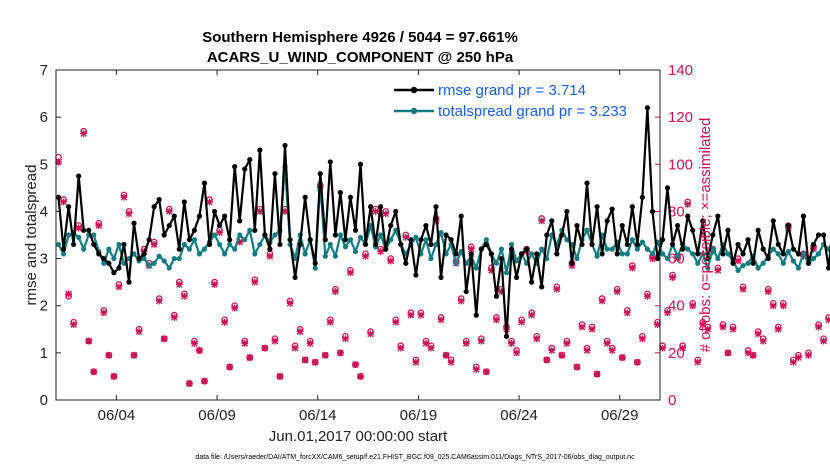  I want to click on x-tick-label: 06/29, so click(620, 415).